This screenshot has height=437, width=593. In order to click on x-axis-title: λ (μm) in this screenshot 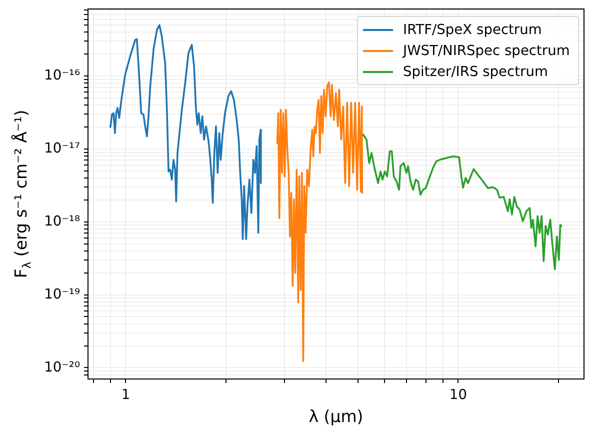, I will do `click(336, 417)`.